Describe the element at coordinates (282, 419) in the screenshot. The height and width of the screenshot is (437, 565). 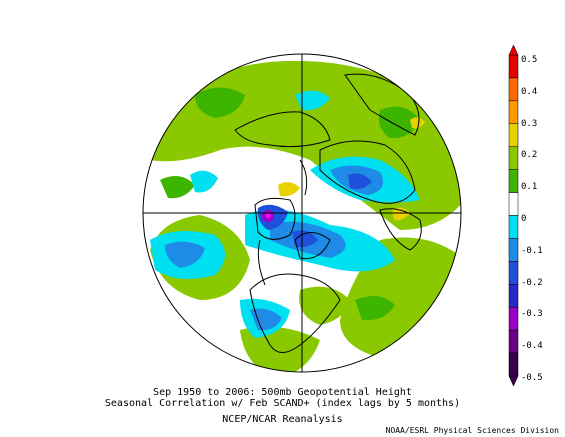
I see `dataset-label: NCEP/NCAR Reanalysis` at that location.